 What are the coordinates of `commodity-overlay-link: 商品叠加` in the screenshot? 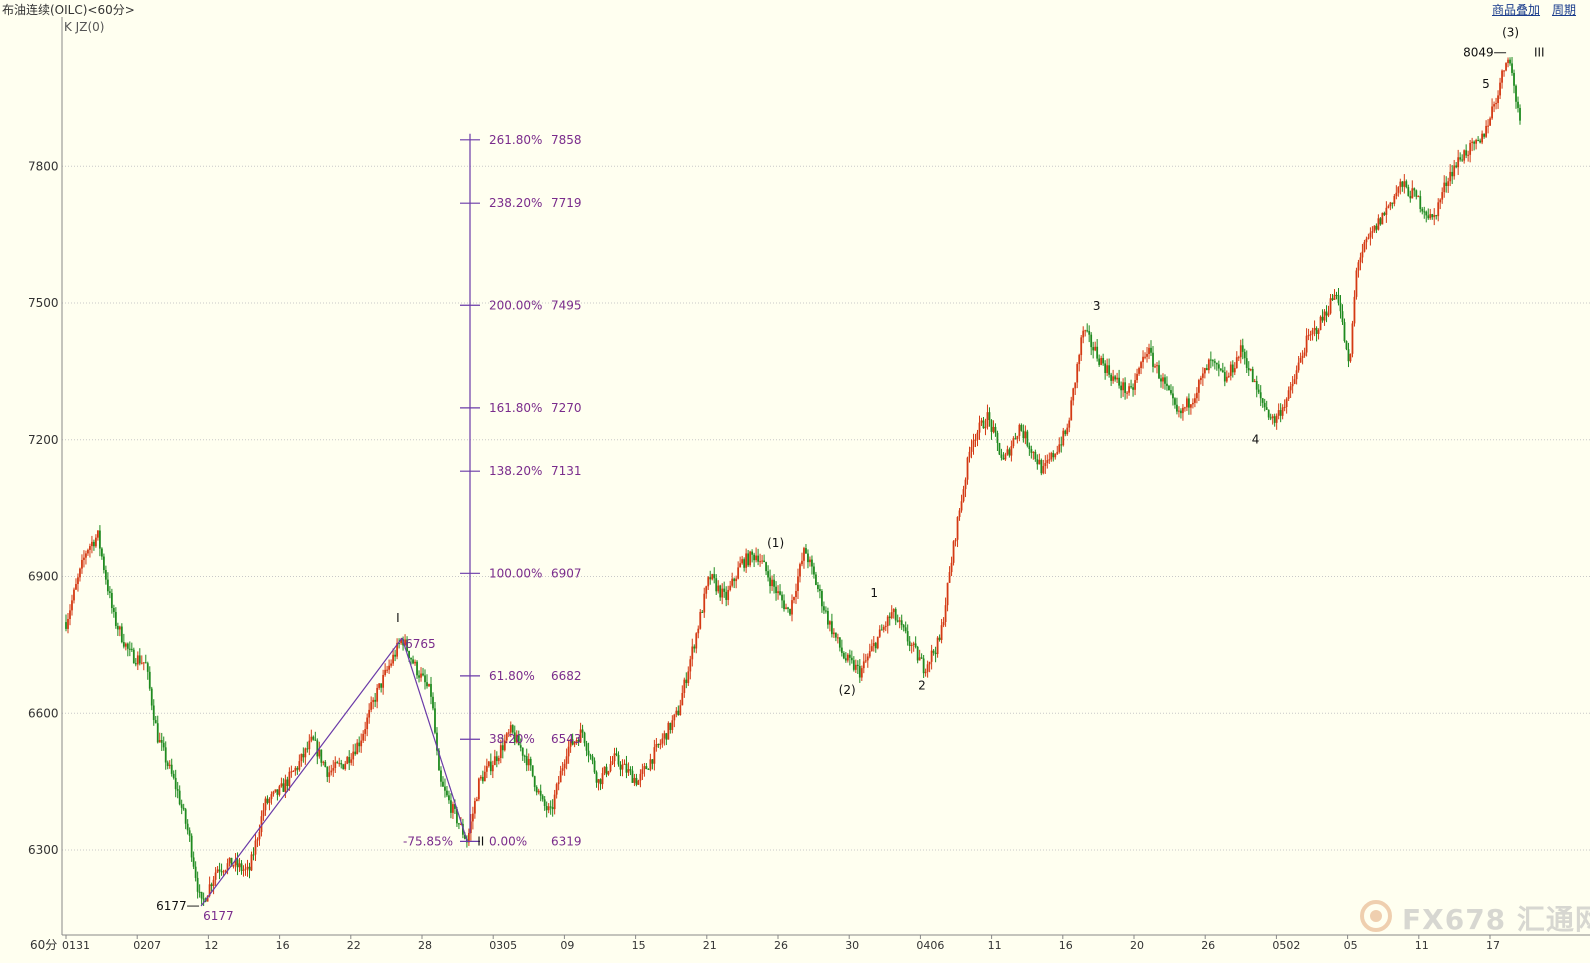 It's located at (1516, 10).